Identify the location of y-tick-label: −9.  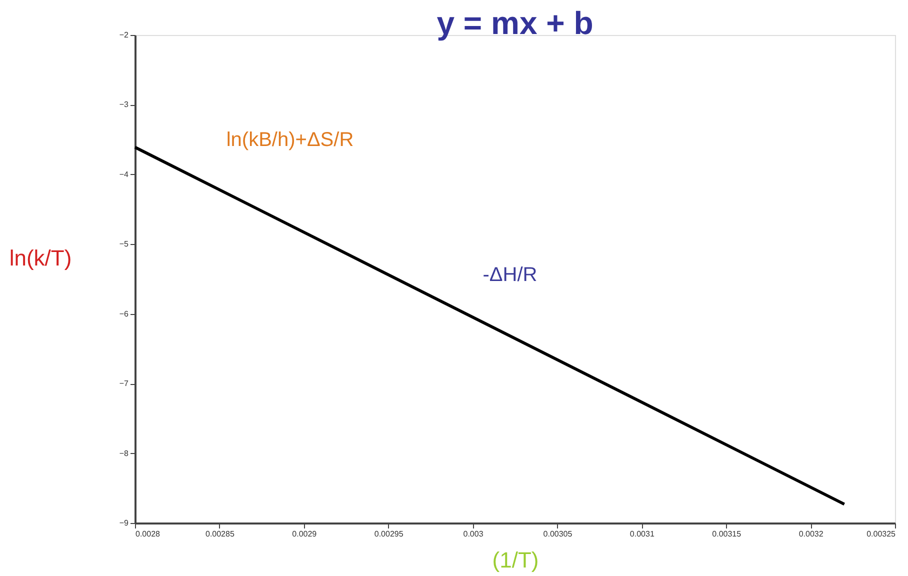
(124, 523).